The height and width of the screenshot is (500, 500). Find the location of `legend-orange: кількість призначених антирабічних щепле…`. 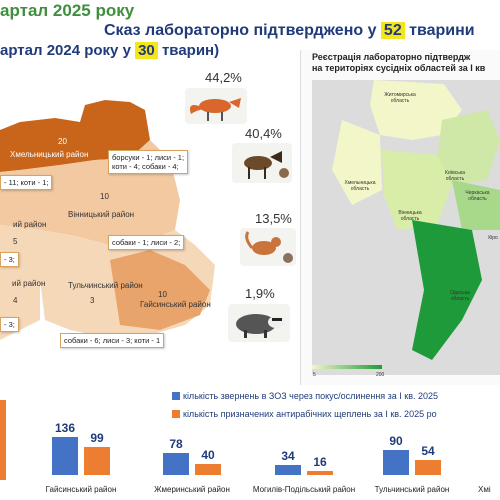

legend-orange: кількість призначених антирабічних щепле… is located at coordinates (304, 414).